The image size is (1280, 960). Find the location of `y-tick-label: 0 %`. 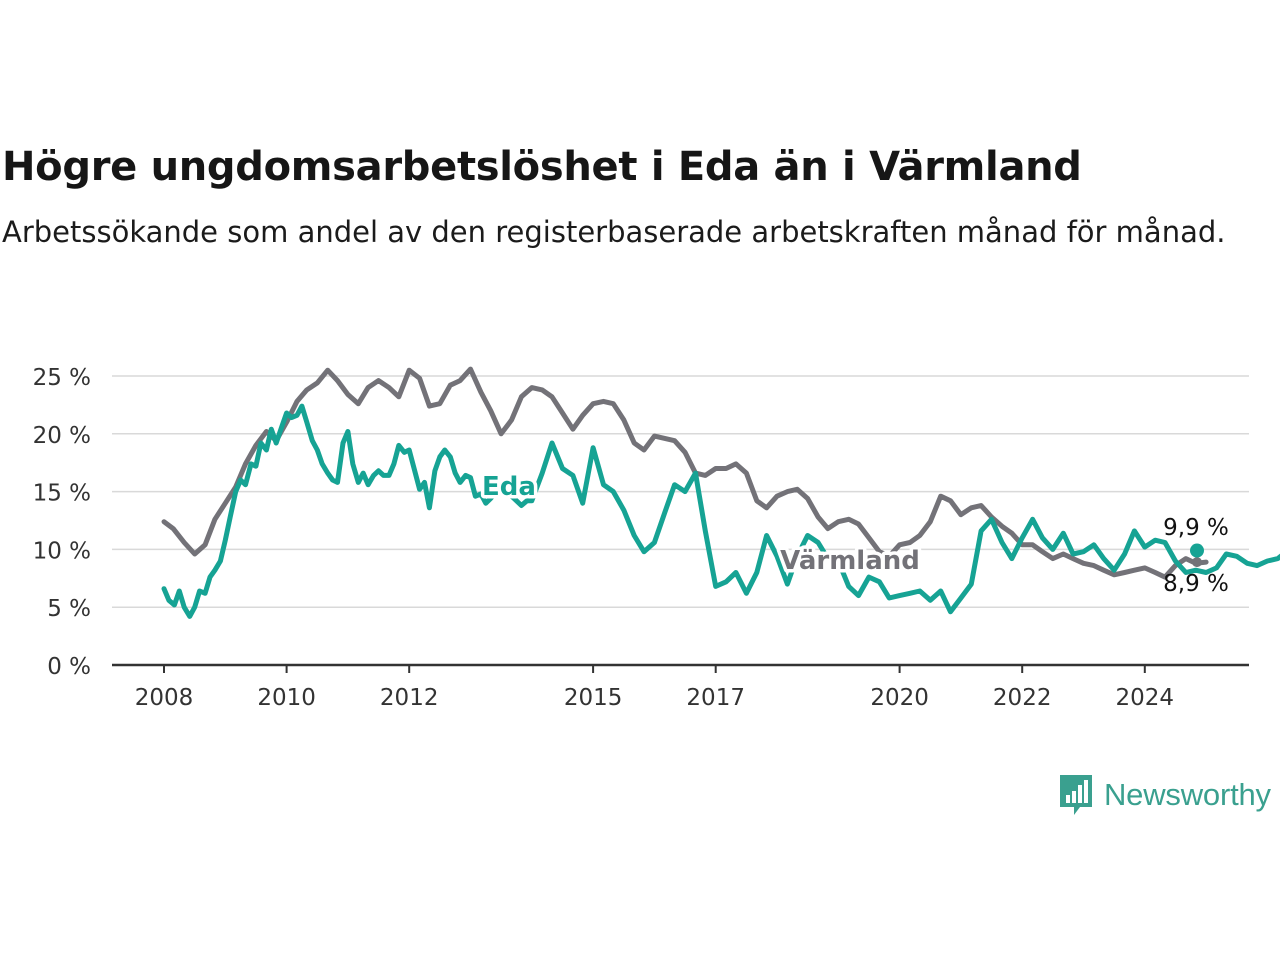

y-tick-label: 0 % is located at coordinates (69, 667).